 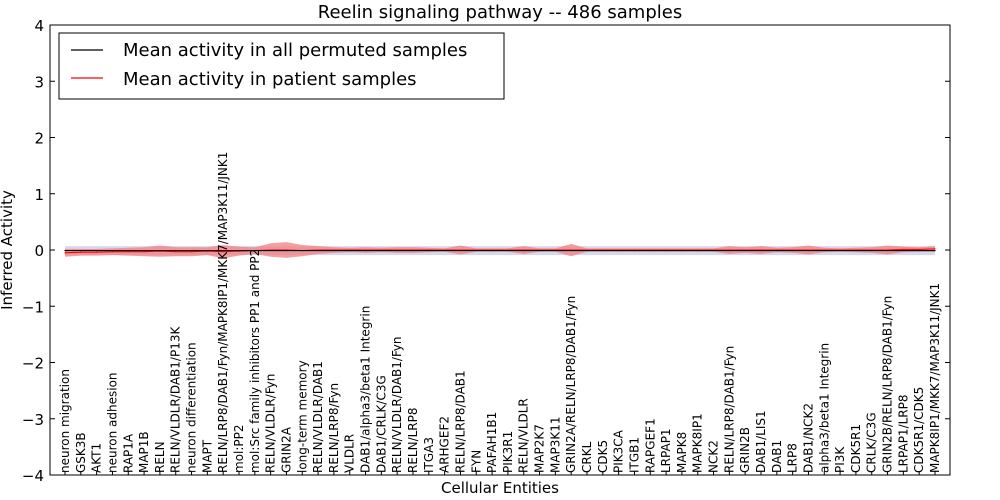 I want to click on x-tick-label: alpha3/beta1 Integrin, so click(x=824, y=408).